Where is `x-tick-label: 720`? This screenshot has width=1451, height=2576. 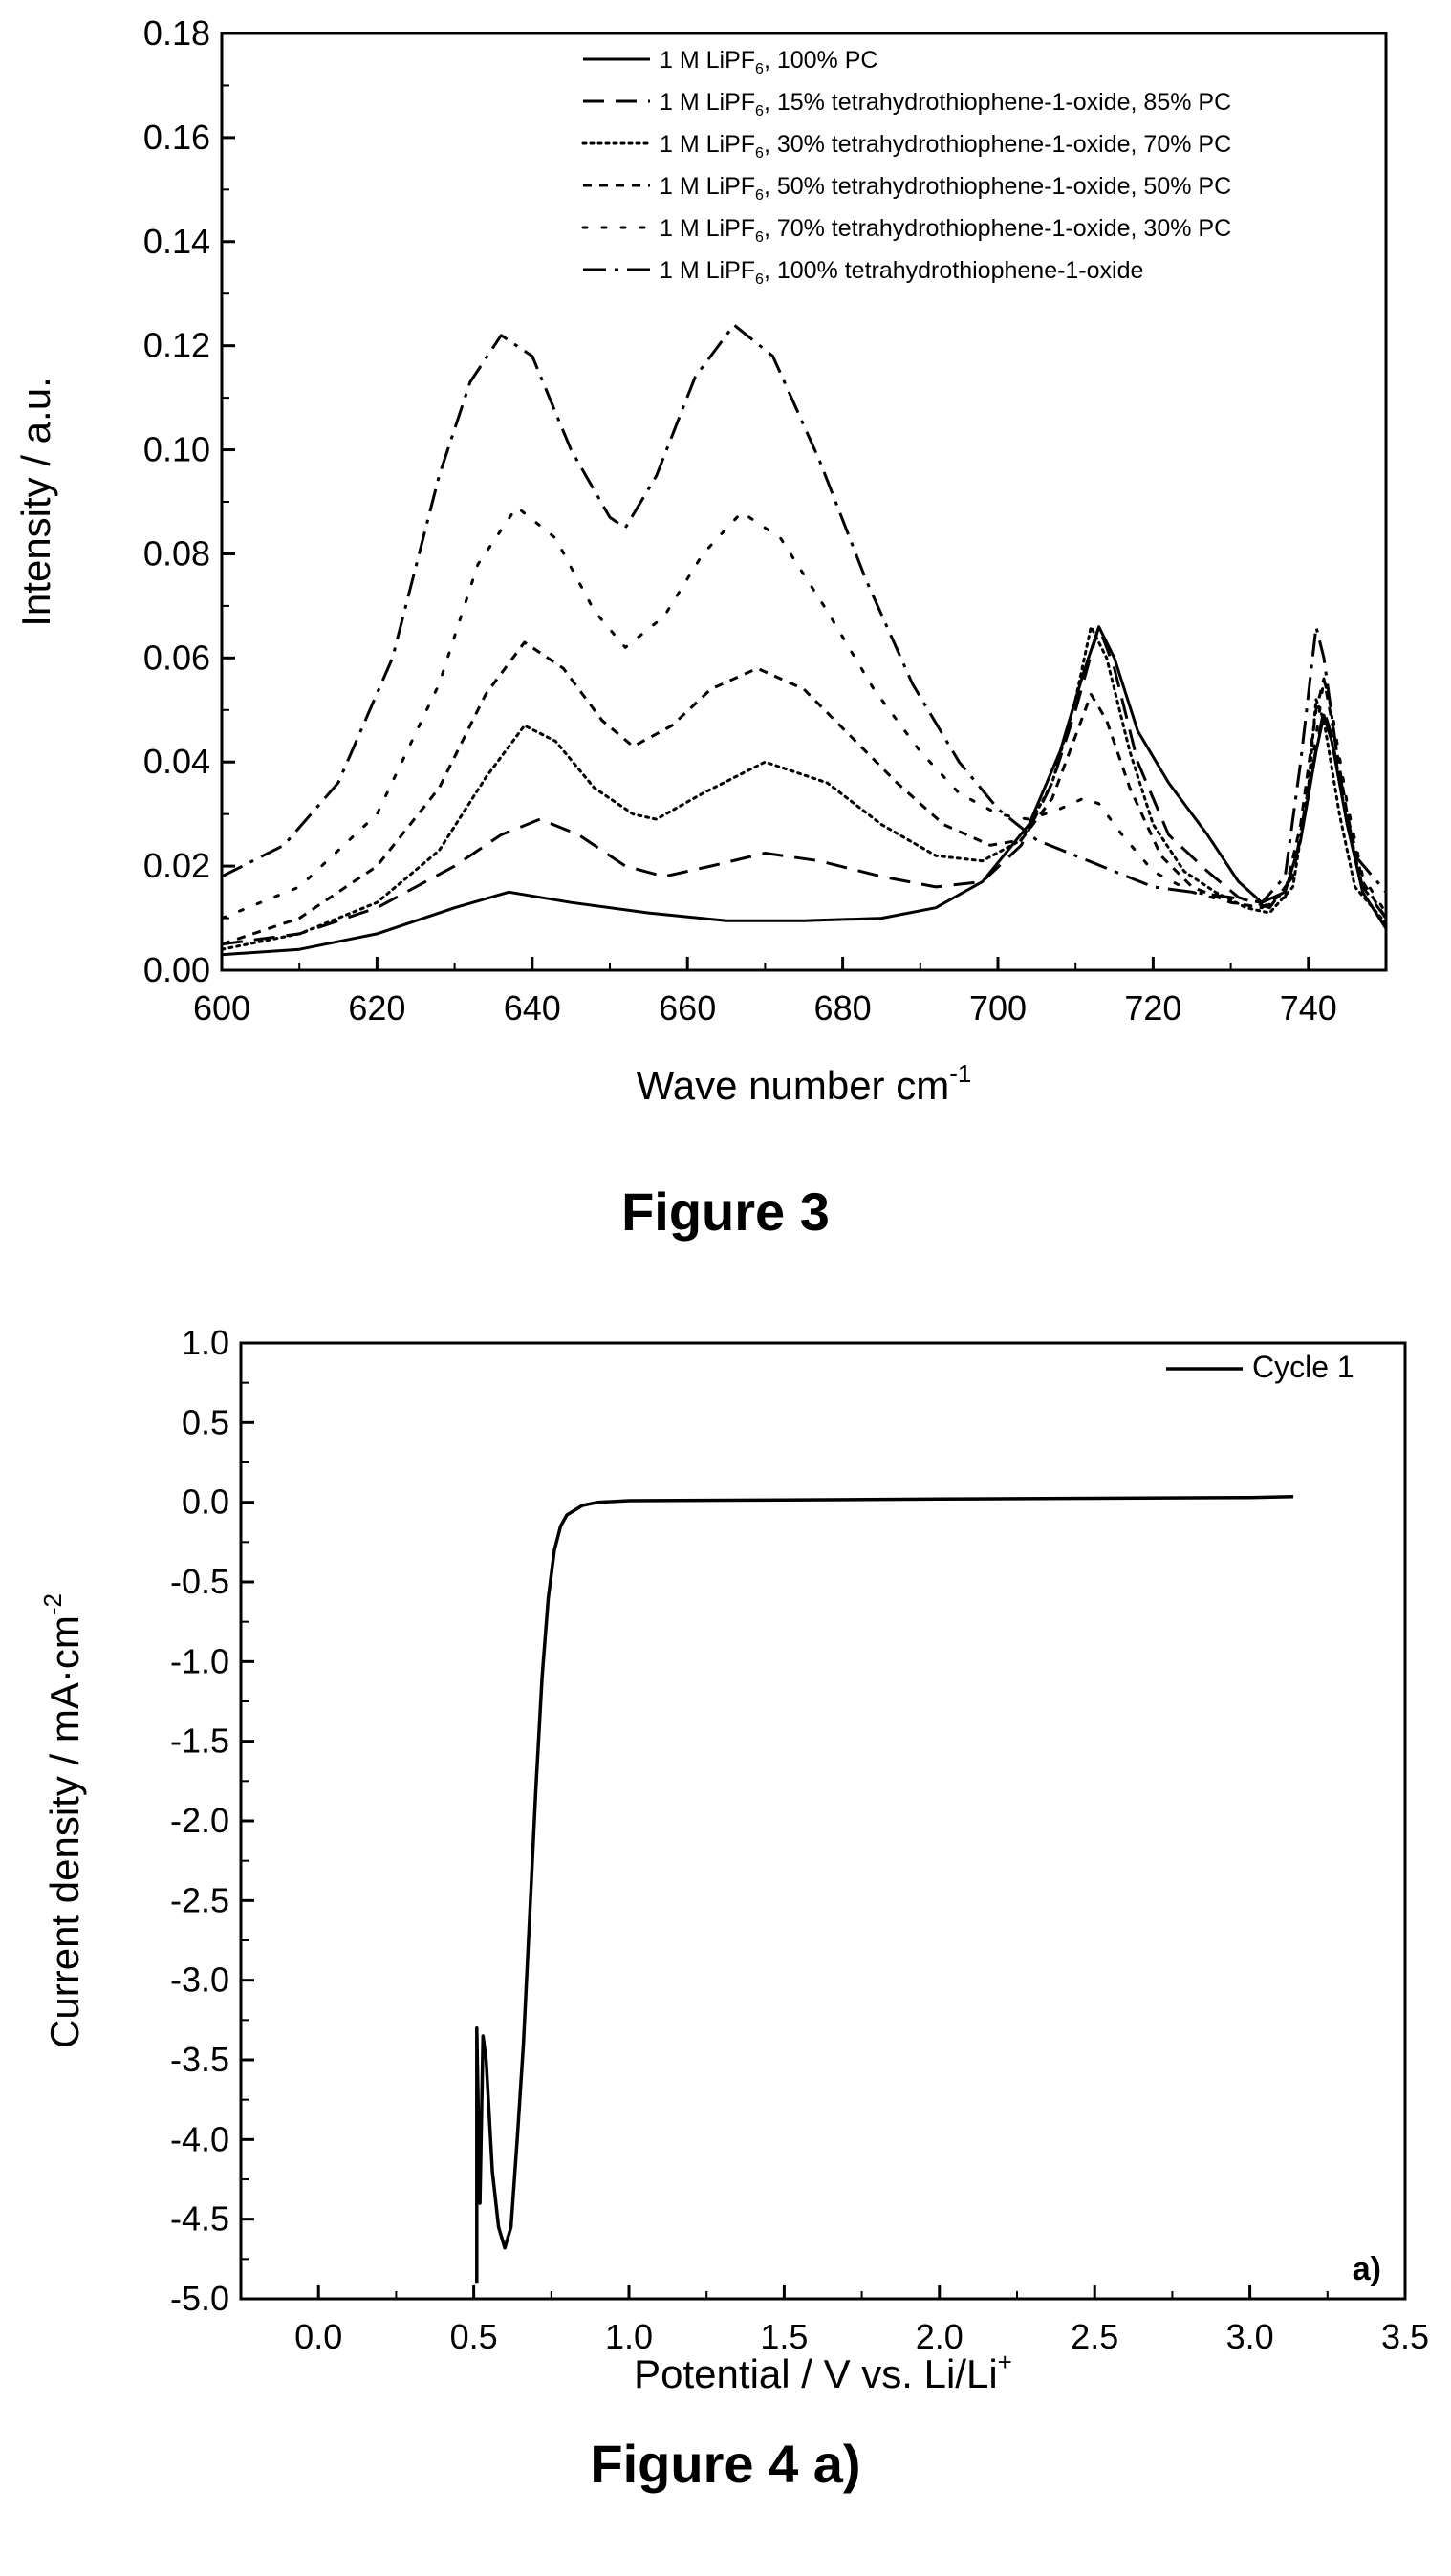 x-tick-label: 720 is located at coordinates (1152, 1008).